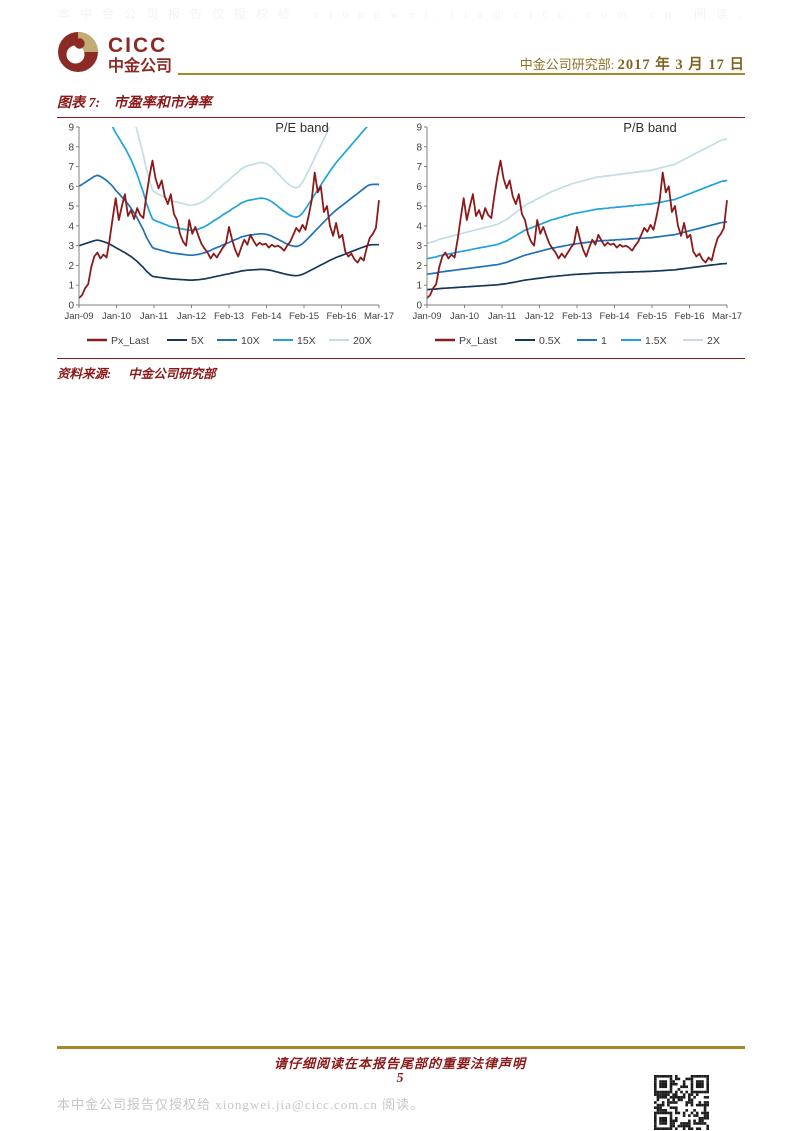  What do you see at coordinates (656, 341) in the screenshot?
I see `svg-text: 1.5X` at bounding box center [656, 341].